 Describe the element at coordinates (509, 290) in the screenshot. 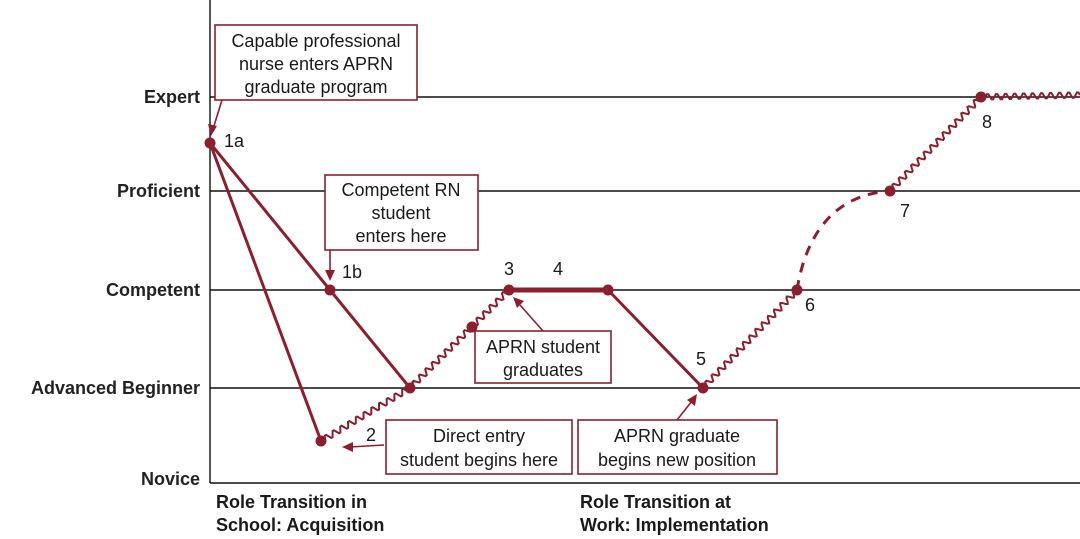

I see `point-3-dot` at that location.